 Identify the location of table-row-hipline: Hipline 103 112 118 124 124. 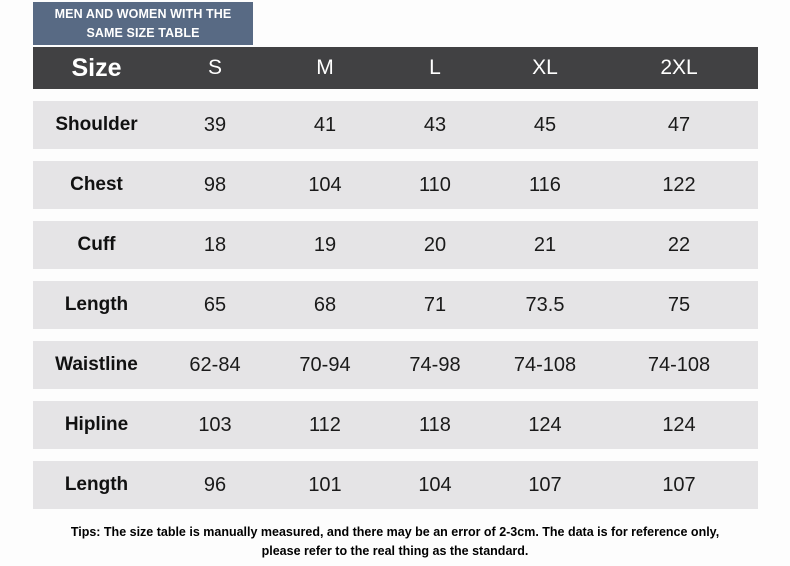
(395, 425).